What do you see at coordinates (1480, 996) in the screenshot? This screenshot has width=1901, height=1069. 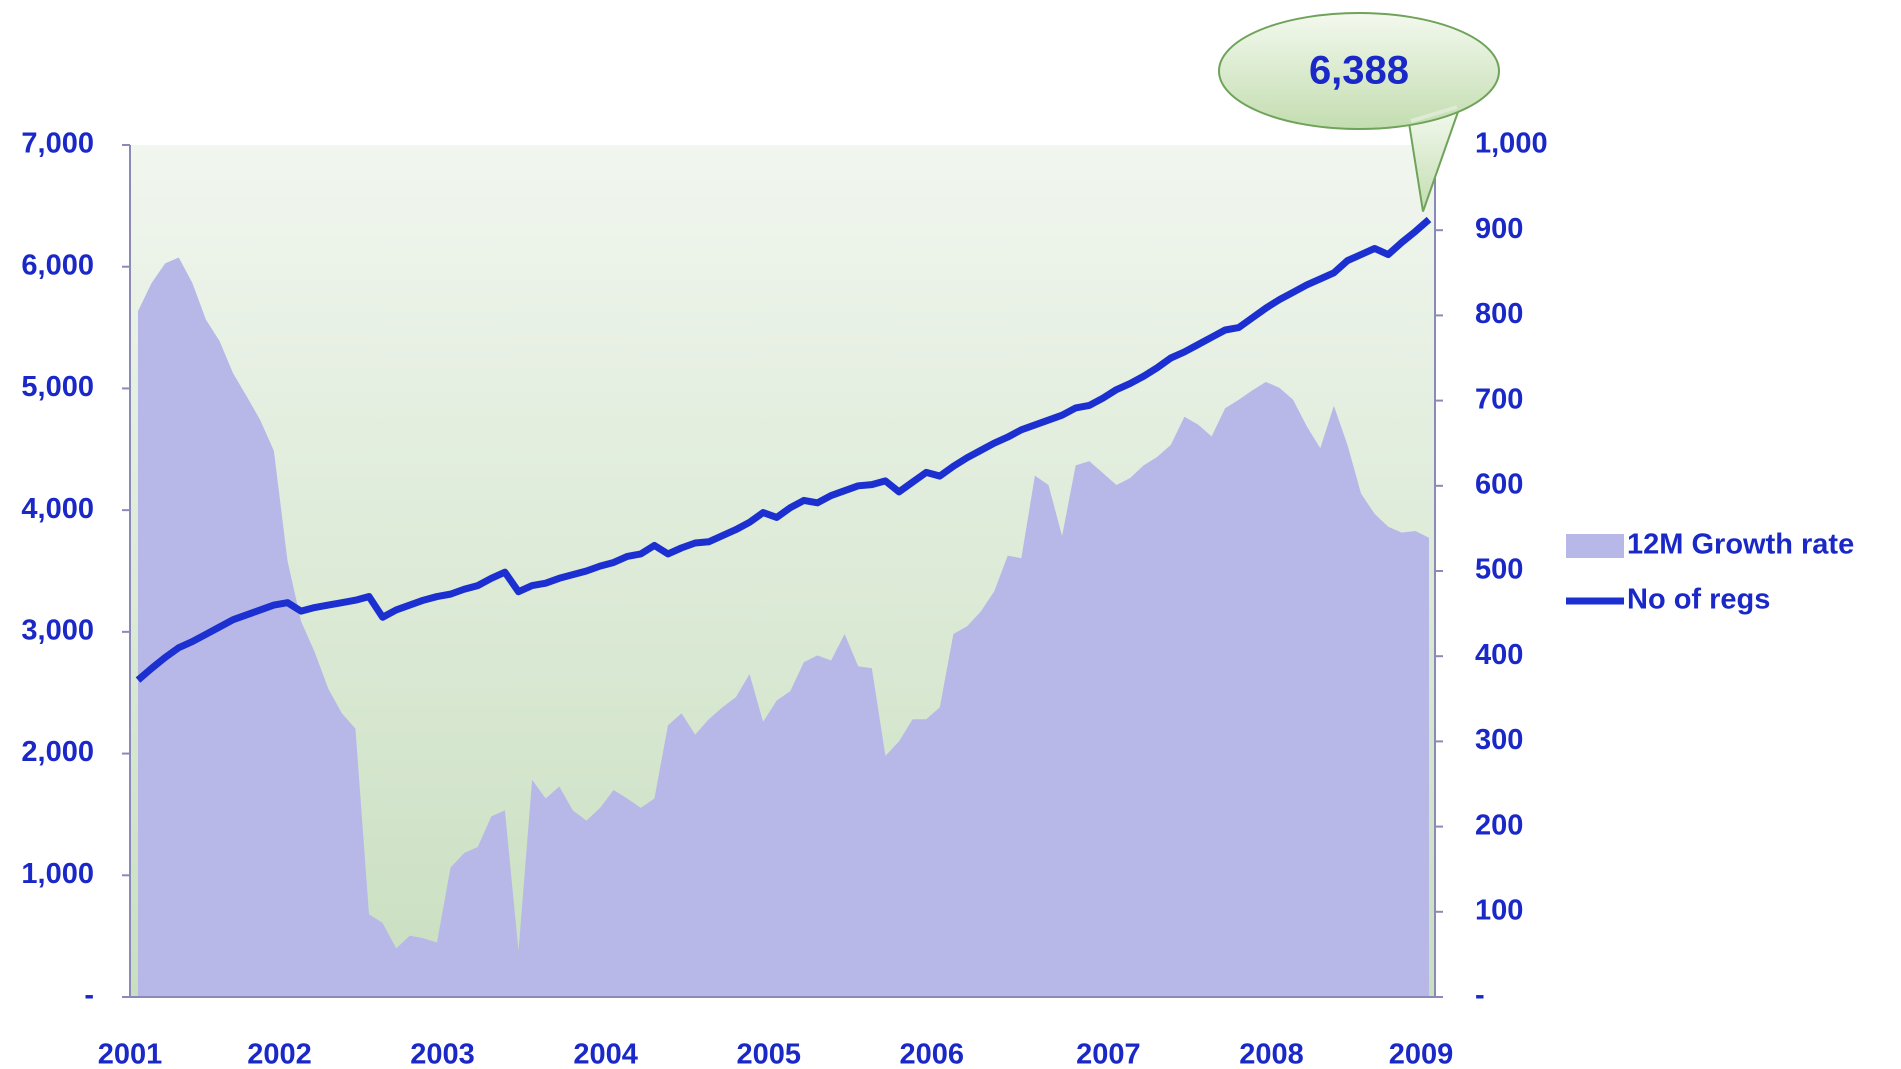 I see `y2-tick-label: -` at bounding box center [1480, 996].